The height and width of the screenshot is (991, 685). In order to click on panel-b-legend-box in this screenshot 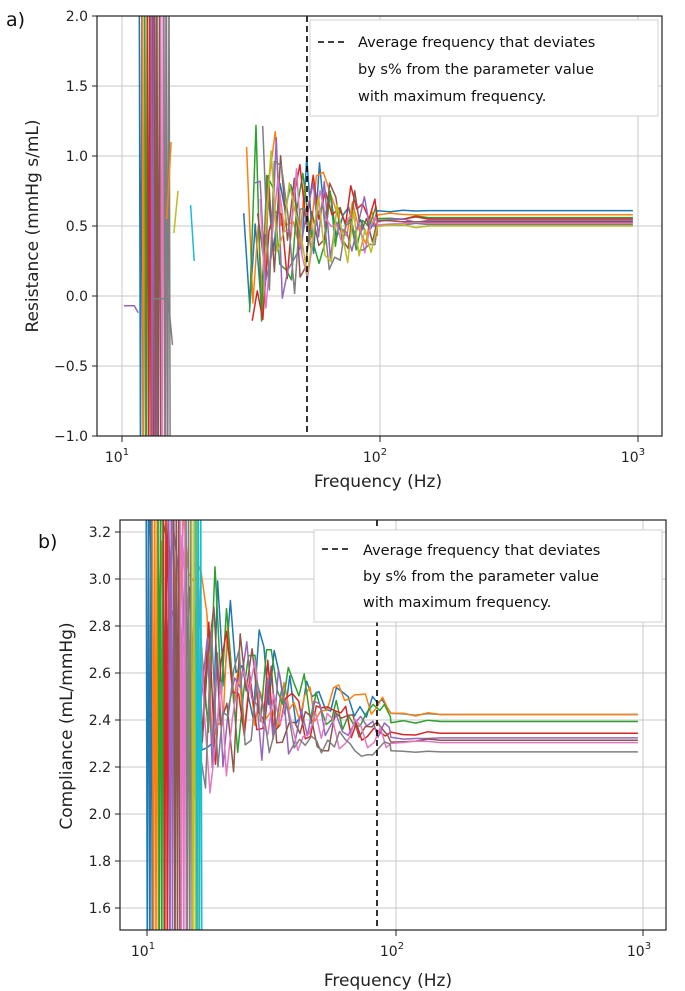, I will do `click(488, 576)`.